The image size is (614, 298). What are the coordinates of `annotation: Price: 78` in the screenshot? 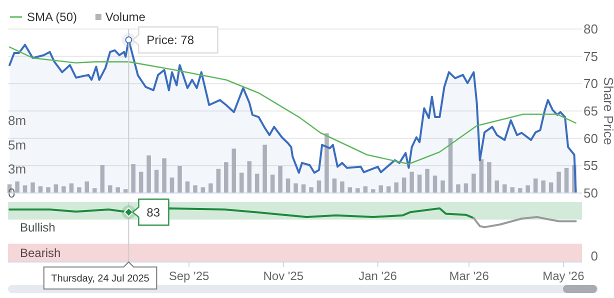 It's located at (170, 40).